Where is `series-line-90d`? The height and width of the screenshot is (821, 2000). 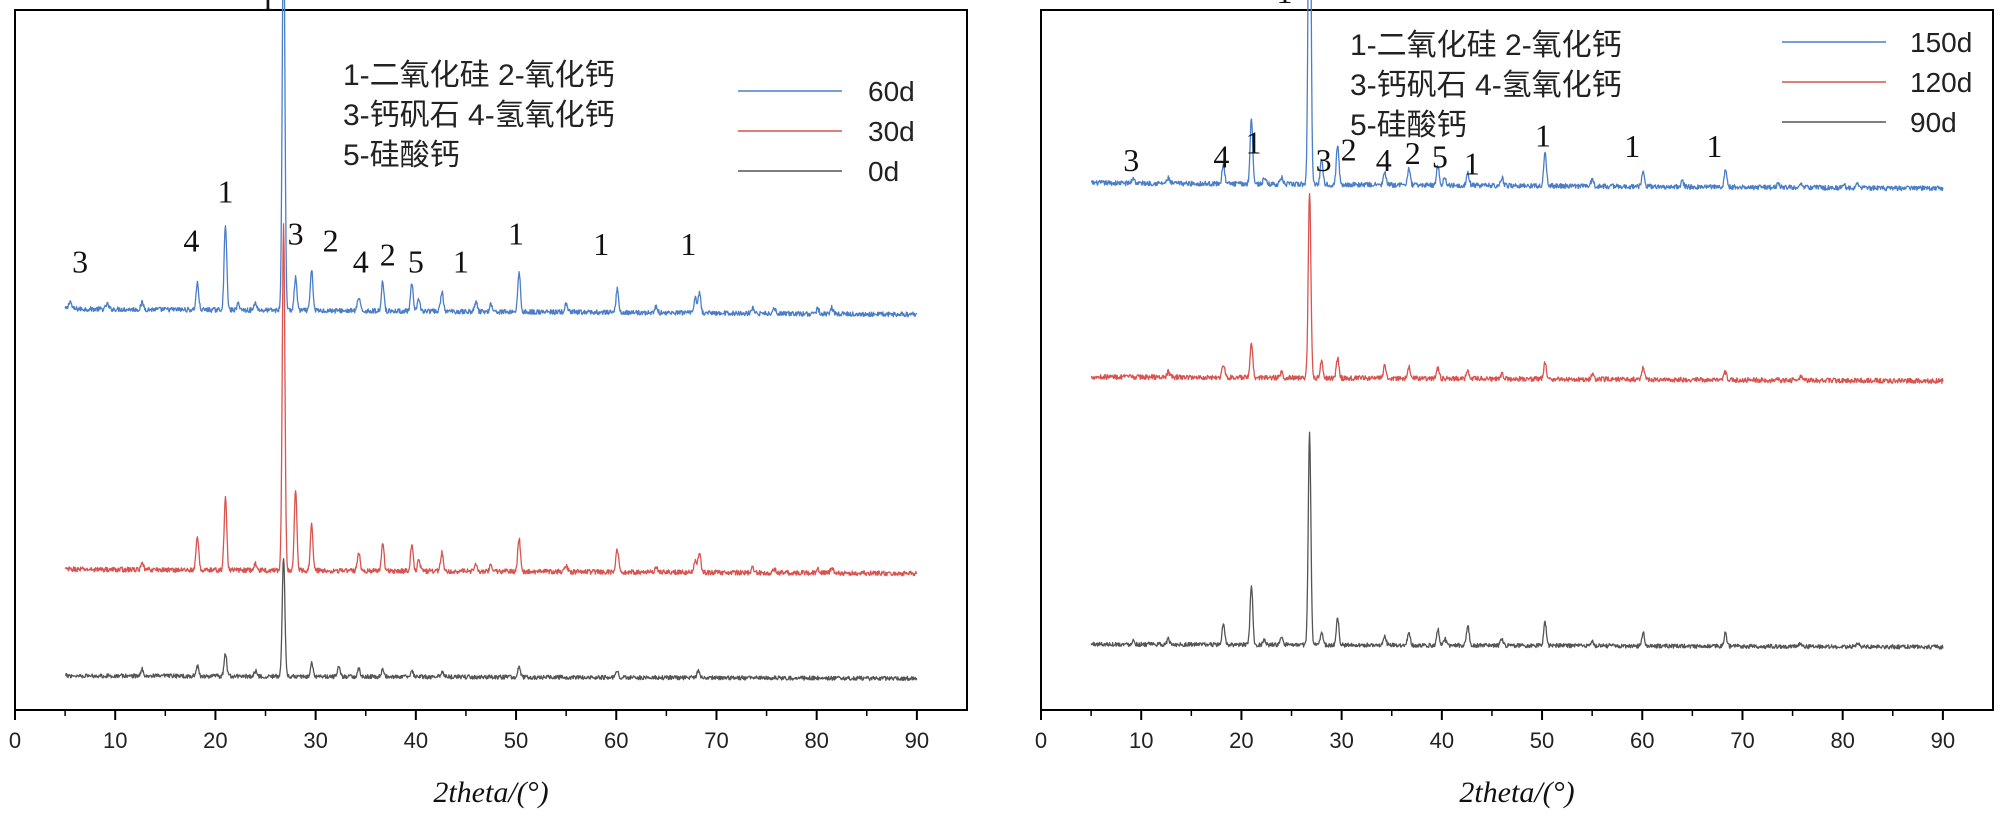
series-line-90d is located at coordinates (1517, 540).